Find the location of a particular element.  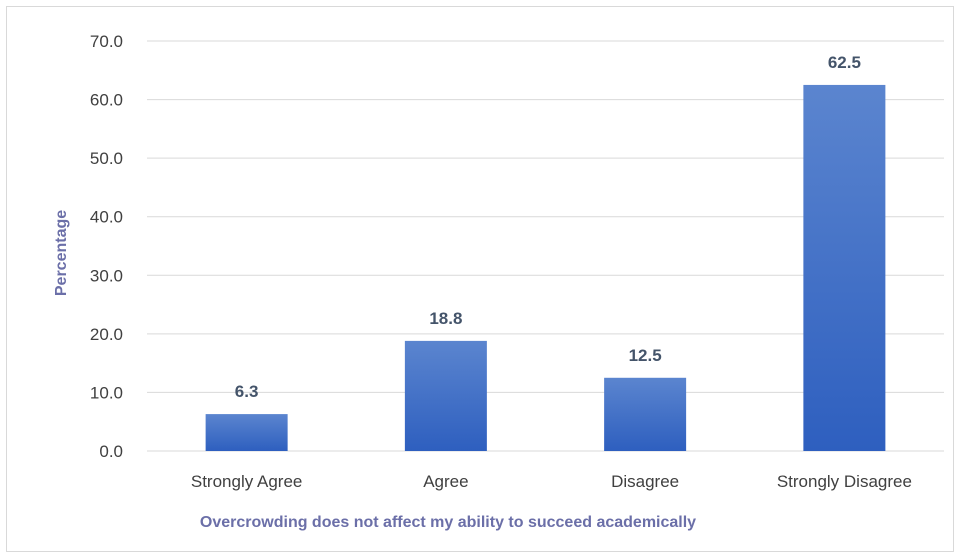

y-tick-label: 70.0 is located at coordinates (106, 41).